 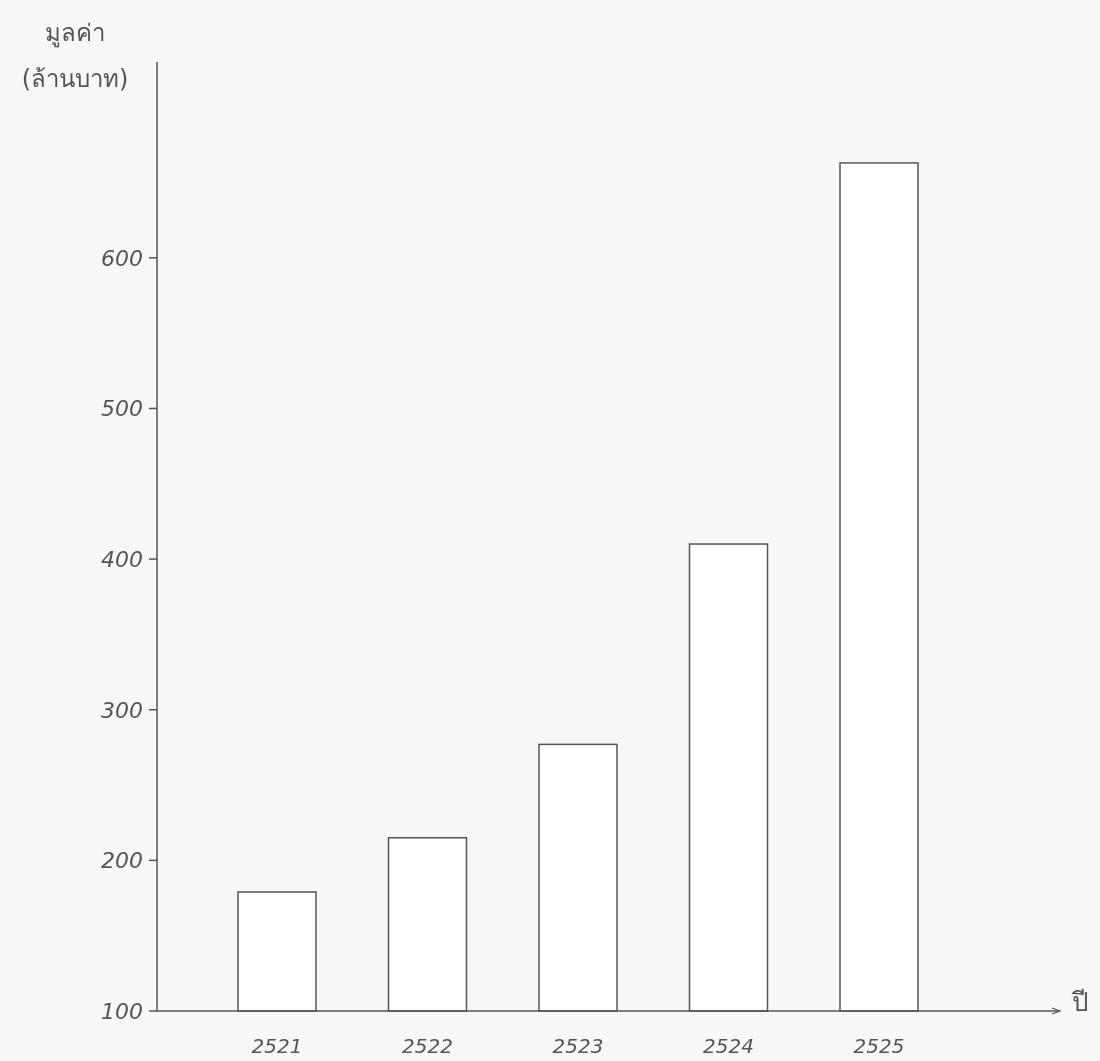 I want to click on x-tick-label: 2525, so click(x=879, y=1046).